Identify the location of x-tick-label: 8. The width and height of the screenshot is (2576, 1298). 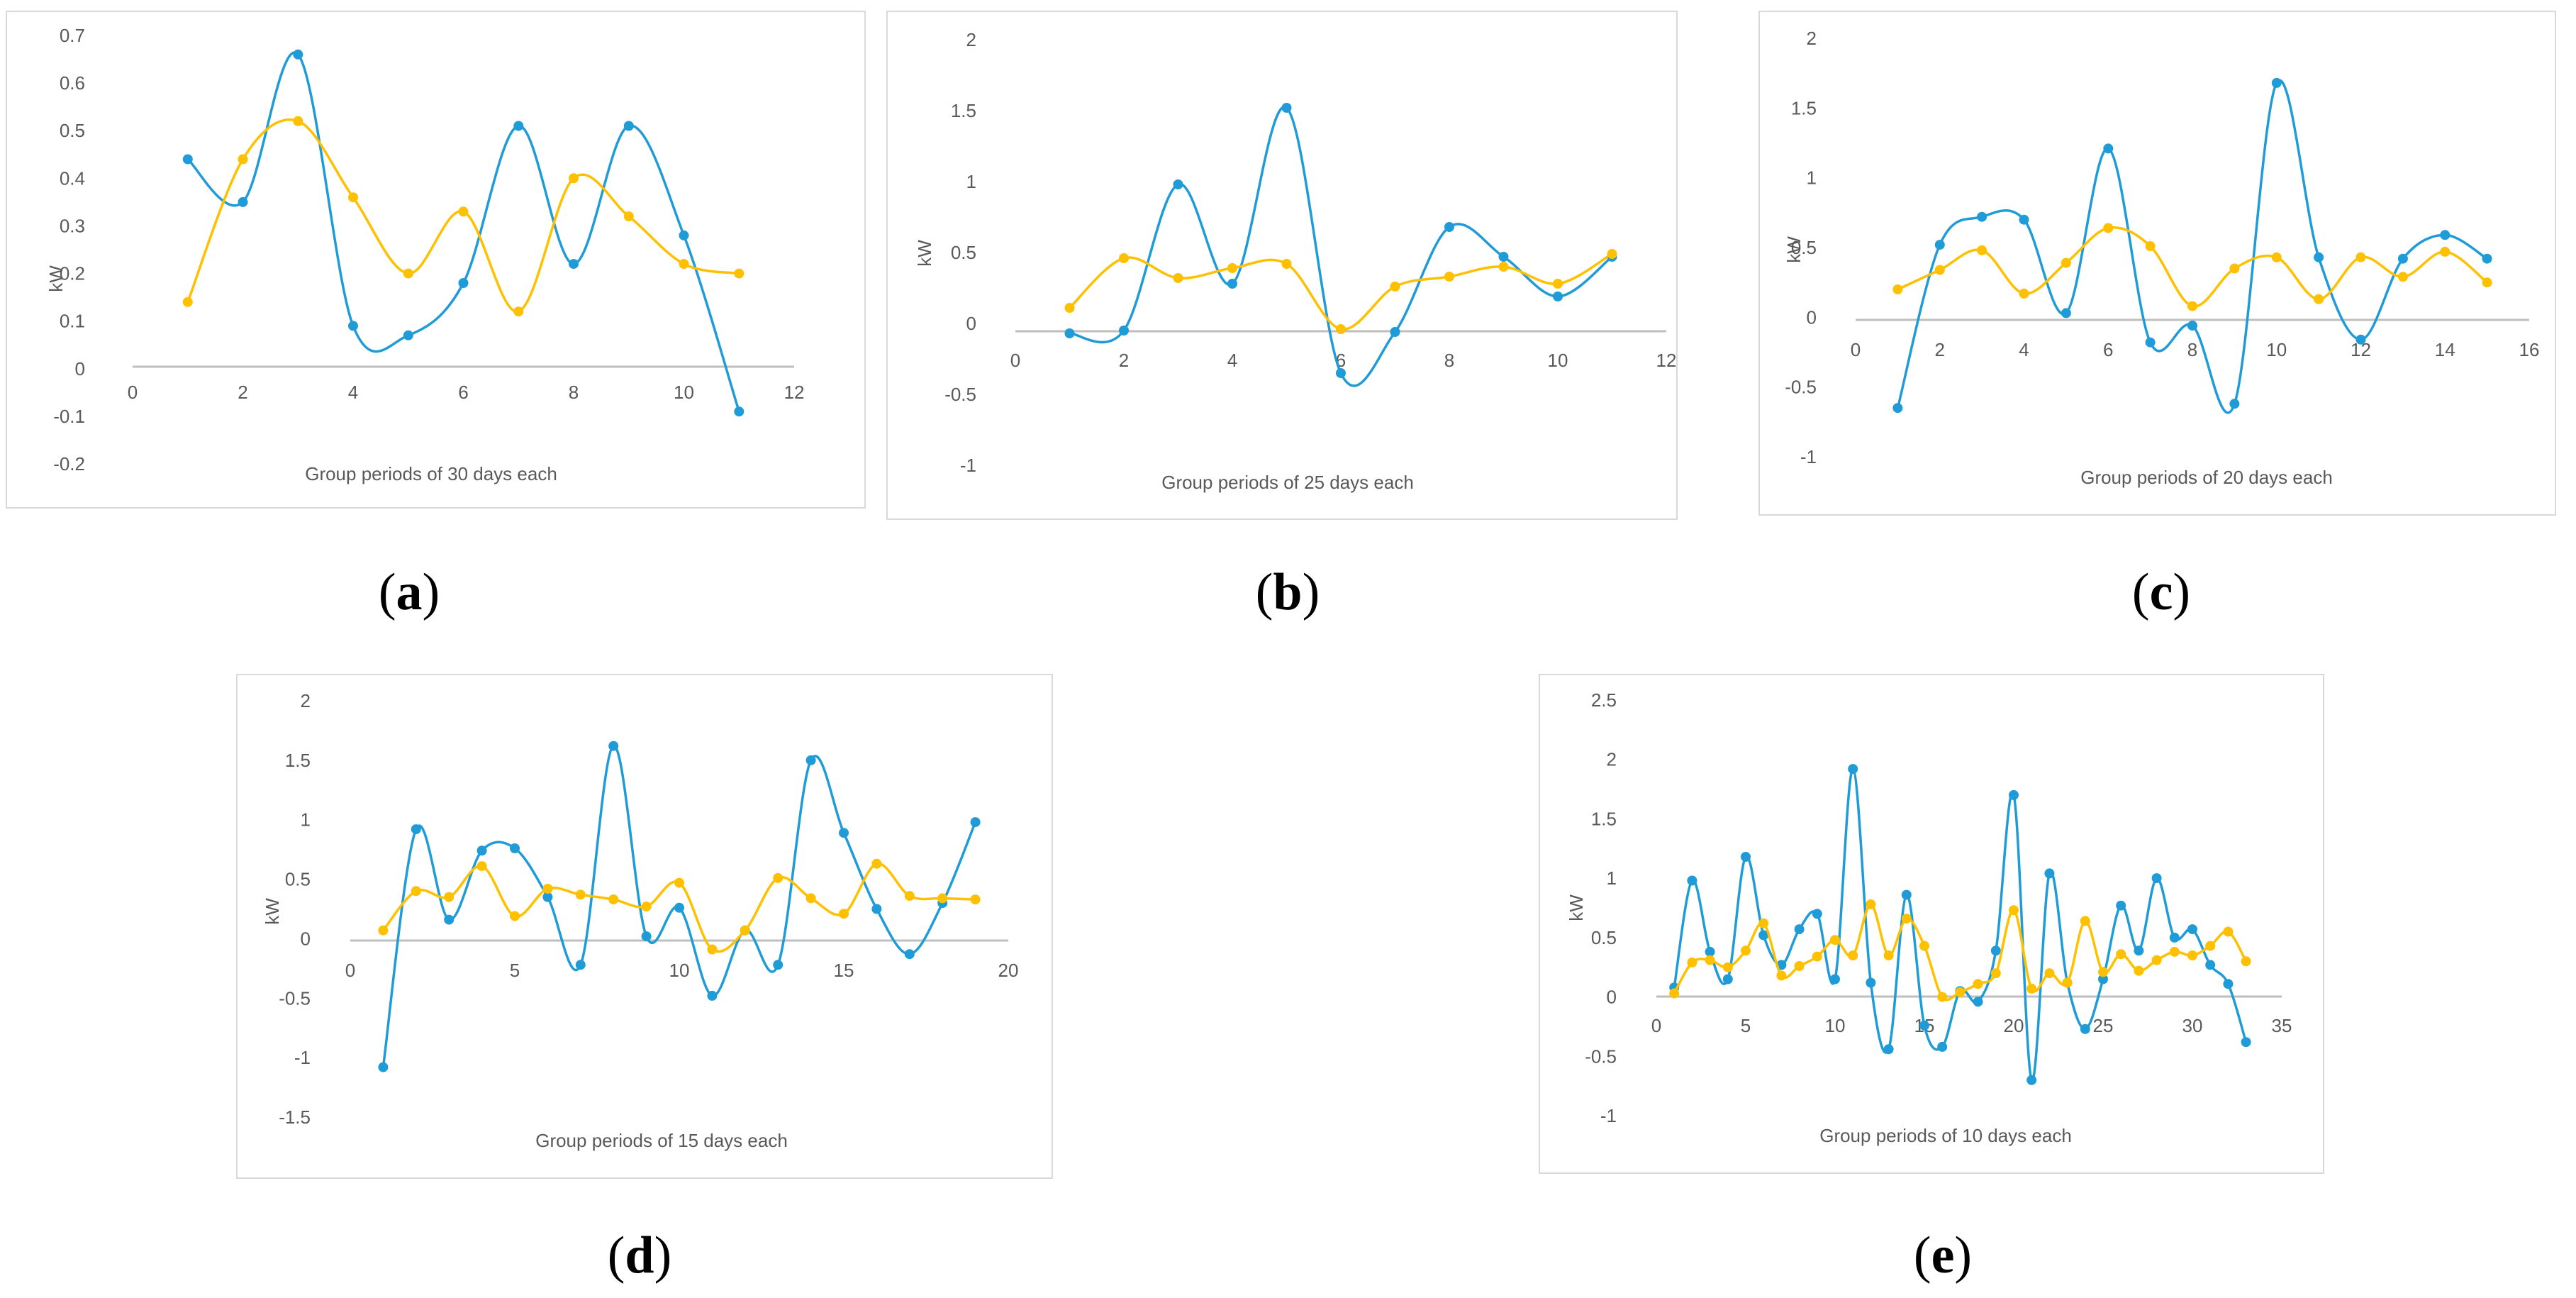
(1449, 360).